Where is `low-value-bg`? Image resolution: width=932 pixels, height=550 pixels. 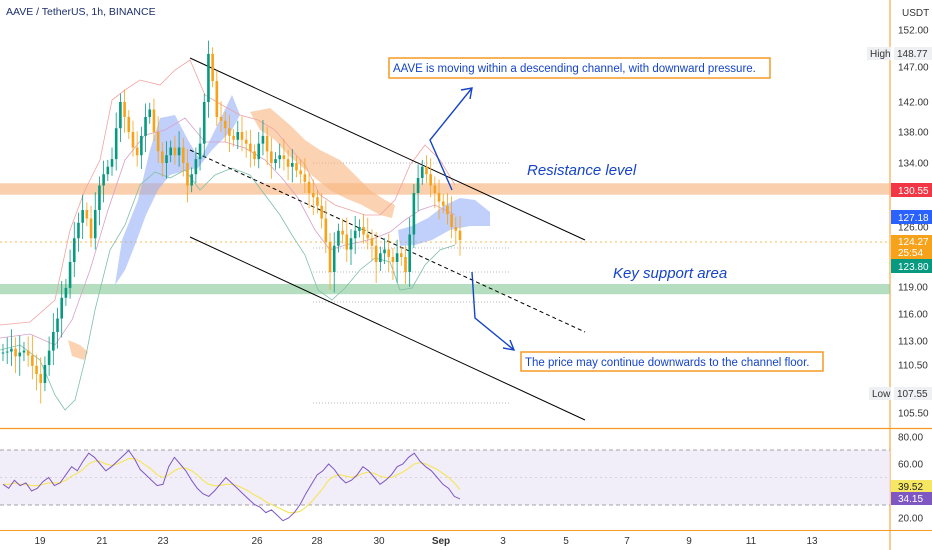 low-value-bg is located at coordinates (913, 393).